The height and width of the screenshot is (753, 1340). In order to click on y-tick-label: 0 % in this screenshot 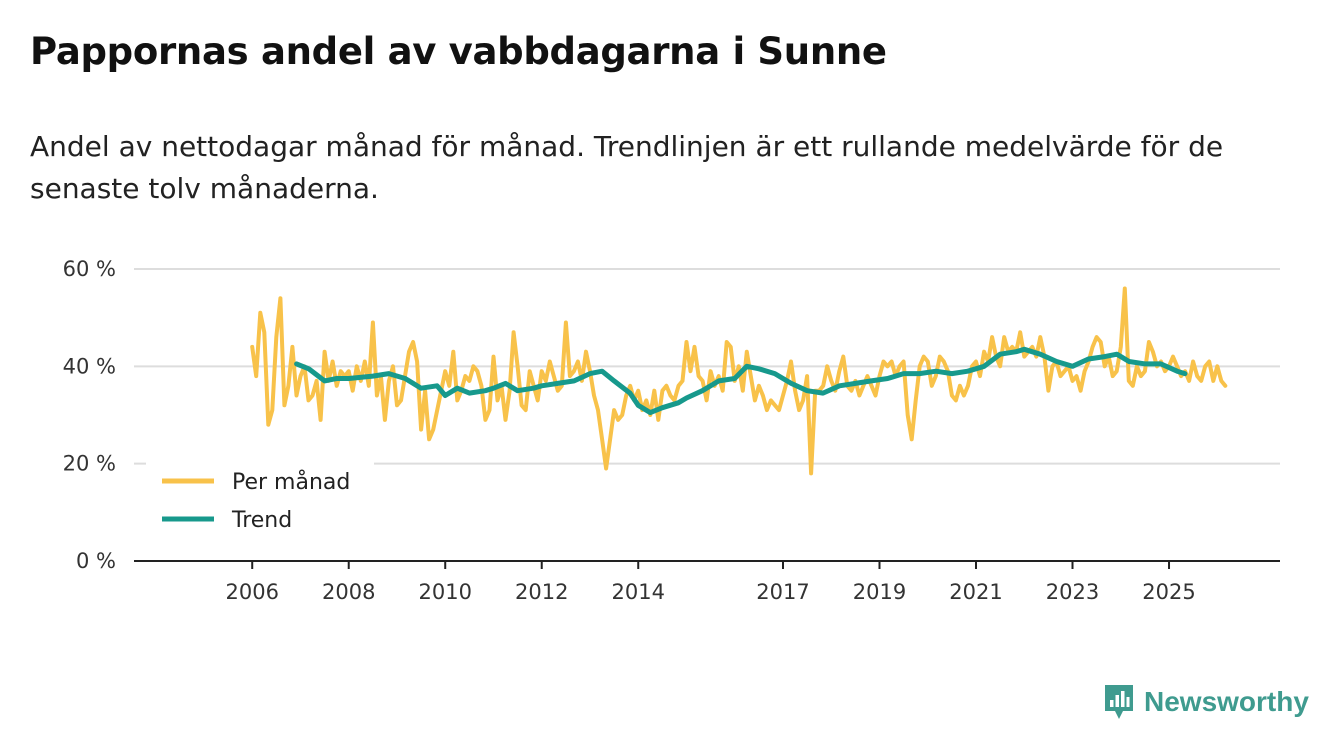, I will do `click(96, 561)`.